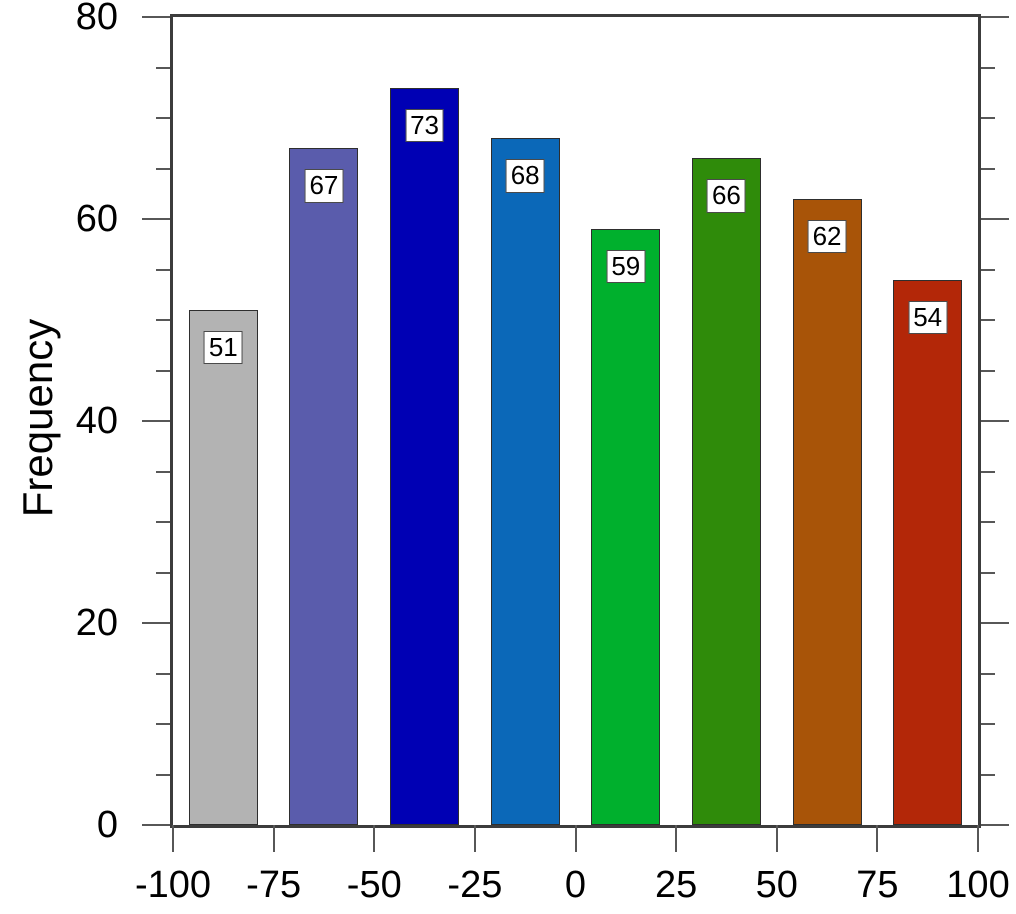 The height and width of the screenshot is (914, 1016). What do you see at coordinates (626, 527) in the screenshot?
I see `bar: 59` at bounding box center [626, 527].